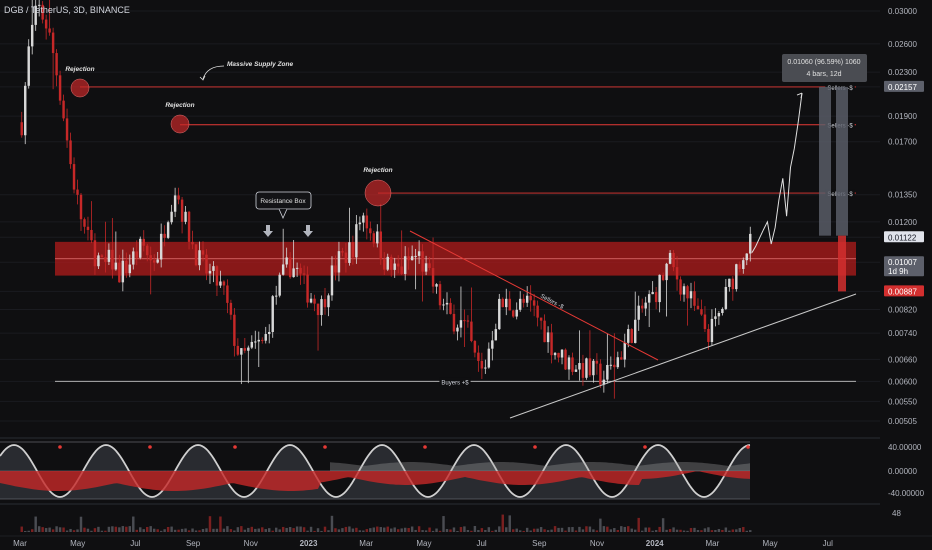  What do you see at coordinates (902, 11) in the screenshot?
I see `y-axis-label: 0.03000` at bounding box center [902, 11].